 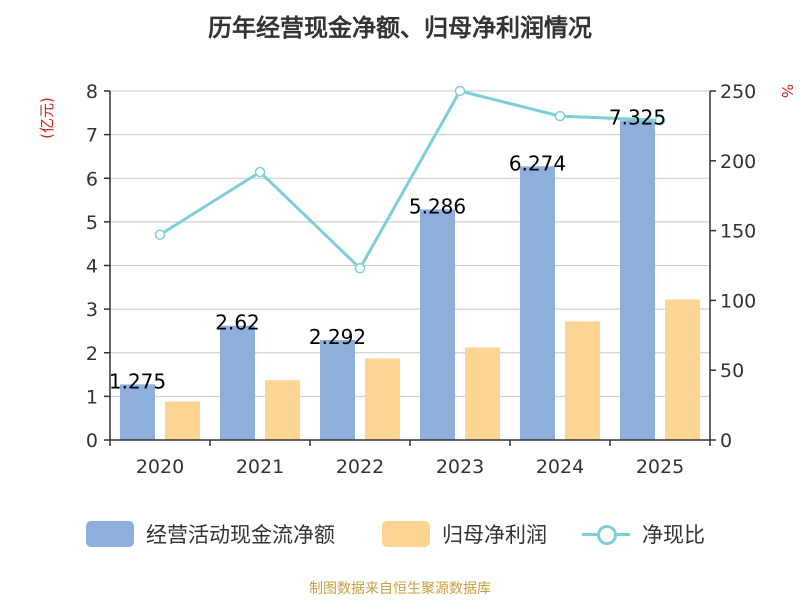 What do you see at coordinates (406, 534) in the screenshot?
I see `legend-swatch-net-profit` at bounding box center [406, 534].